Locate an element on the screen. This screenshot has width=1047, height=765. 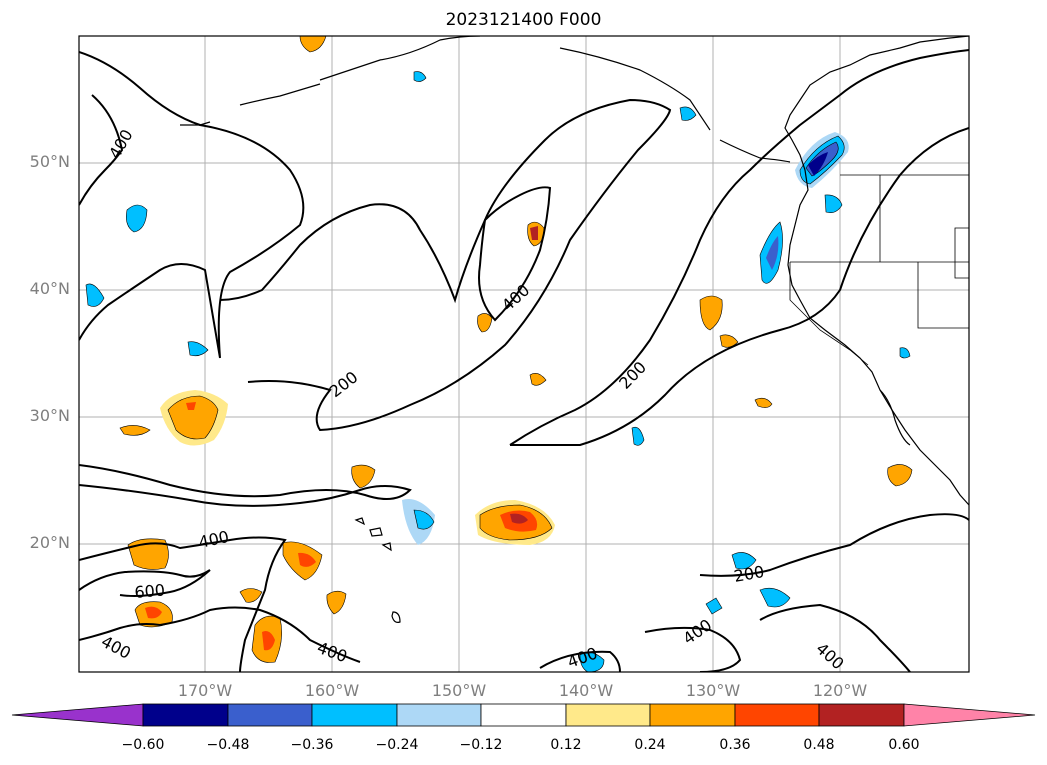
colorbar-tick-label: −0.24 is located at coordinates (397, 745).